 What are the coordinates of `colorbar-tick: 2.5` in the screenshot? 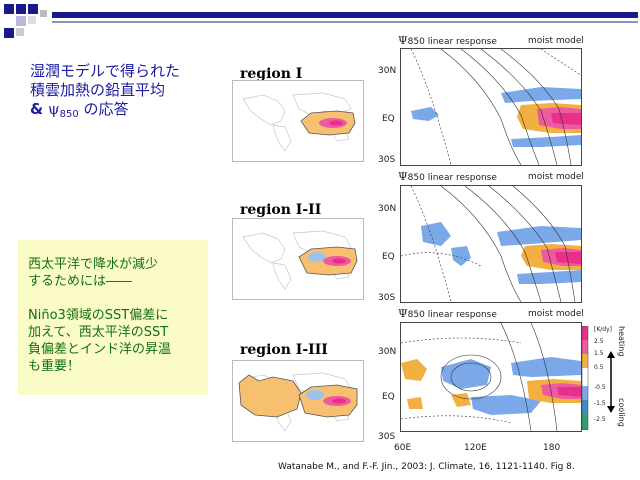 It's located at (599, 341).